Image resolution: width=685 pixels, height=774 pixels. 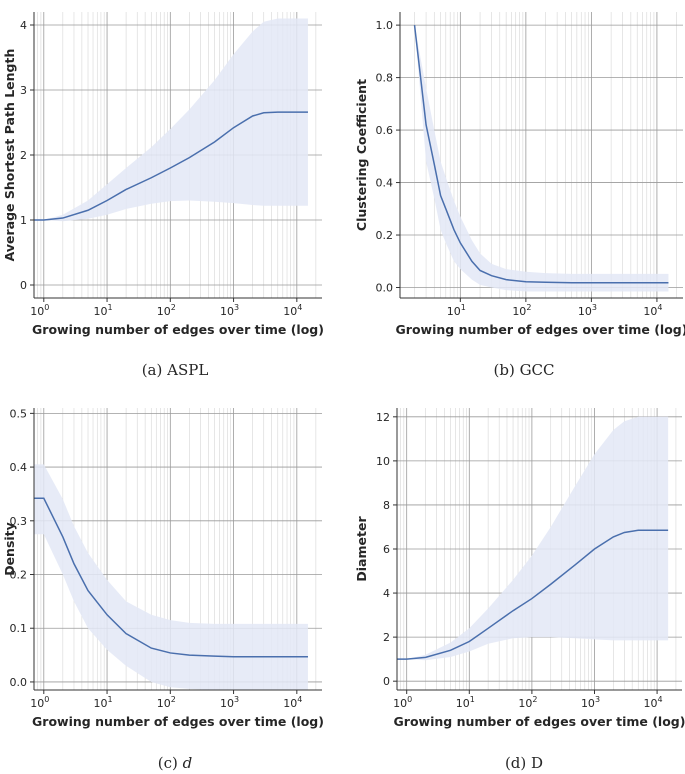 What do you see at coordinates (385, 130) in the screenshot?
I see `y-tick-label: 0.6` at bounding box center [385, 130].